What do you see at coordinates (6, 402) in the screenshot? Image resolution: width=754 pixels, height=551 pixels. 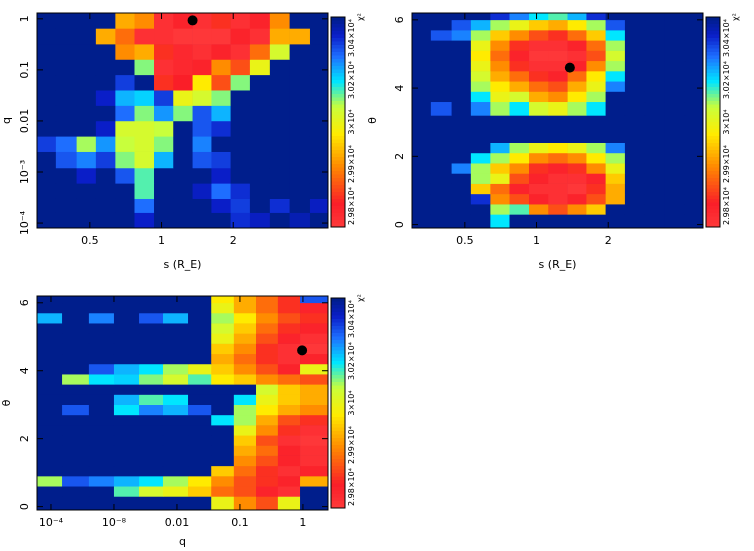 I see `y-axis-label: θ` at bounding box center [6, 402].